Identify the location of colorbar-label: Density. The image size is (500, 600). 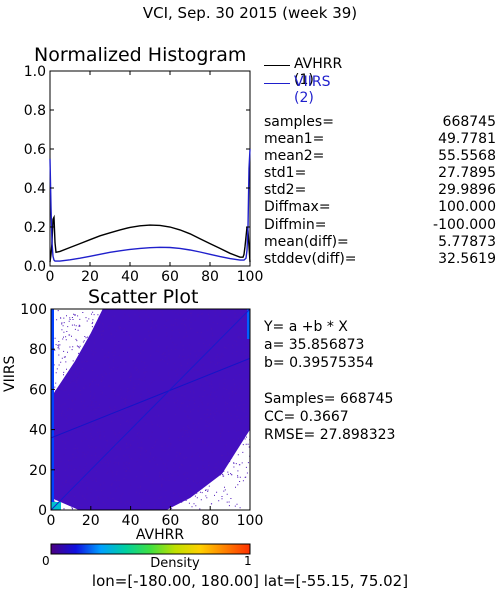
(175, 563).